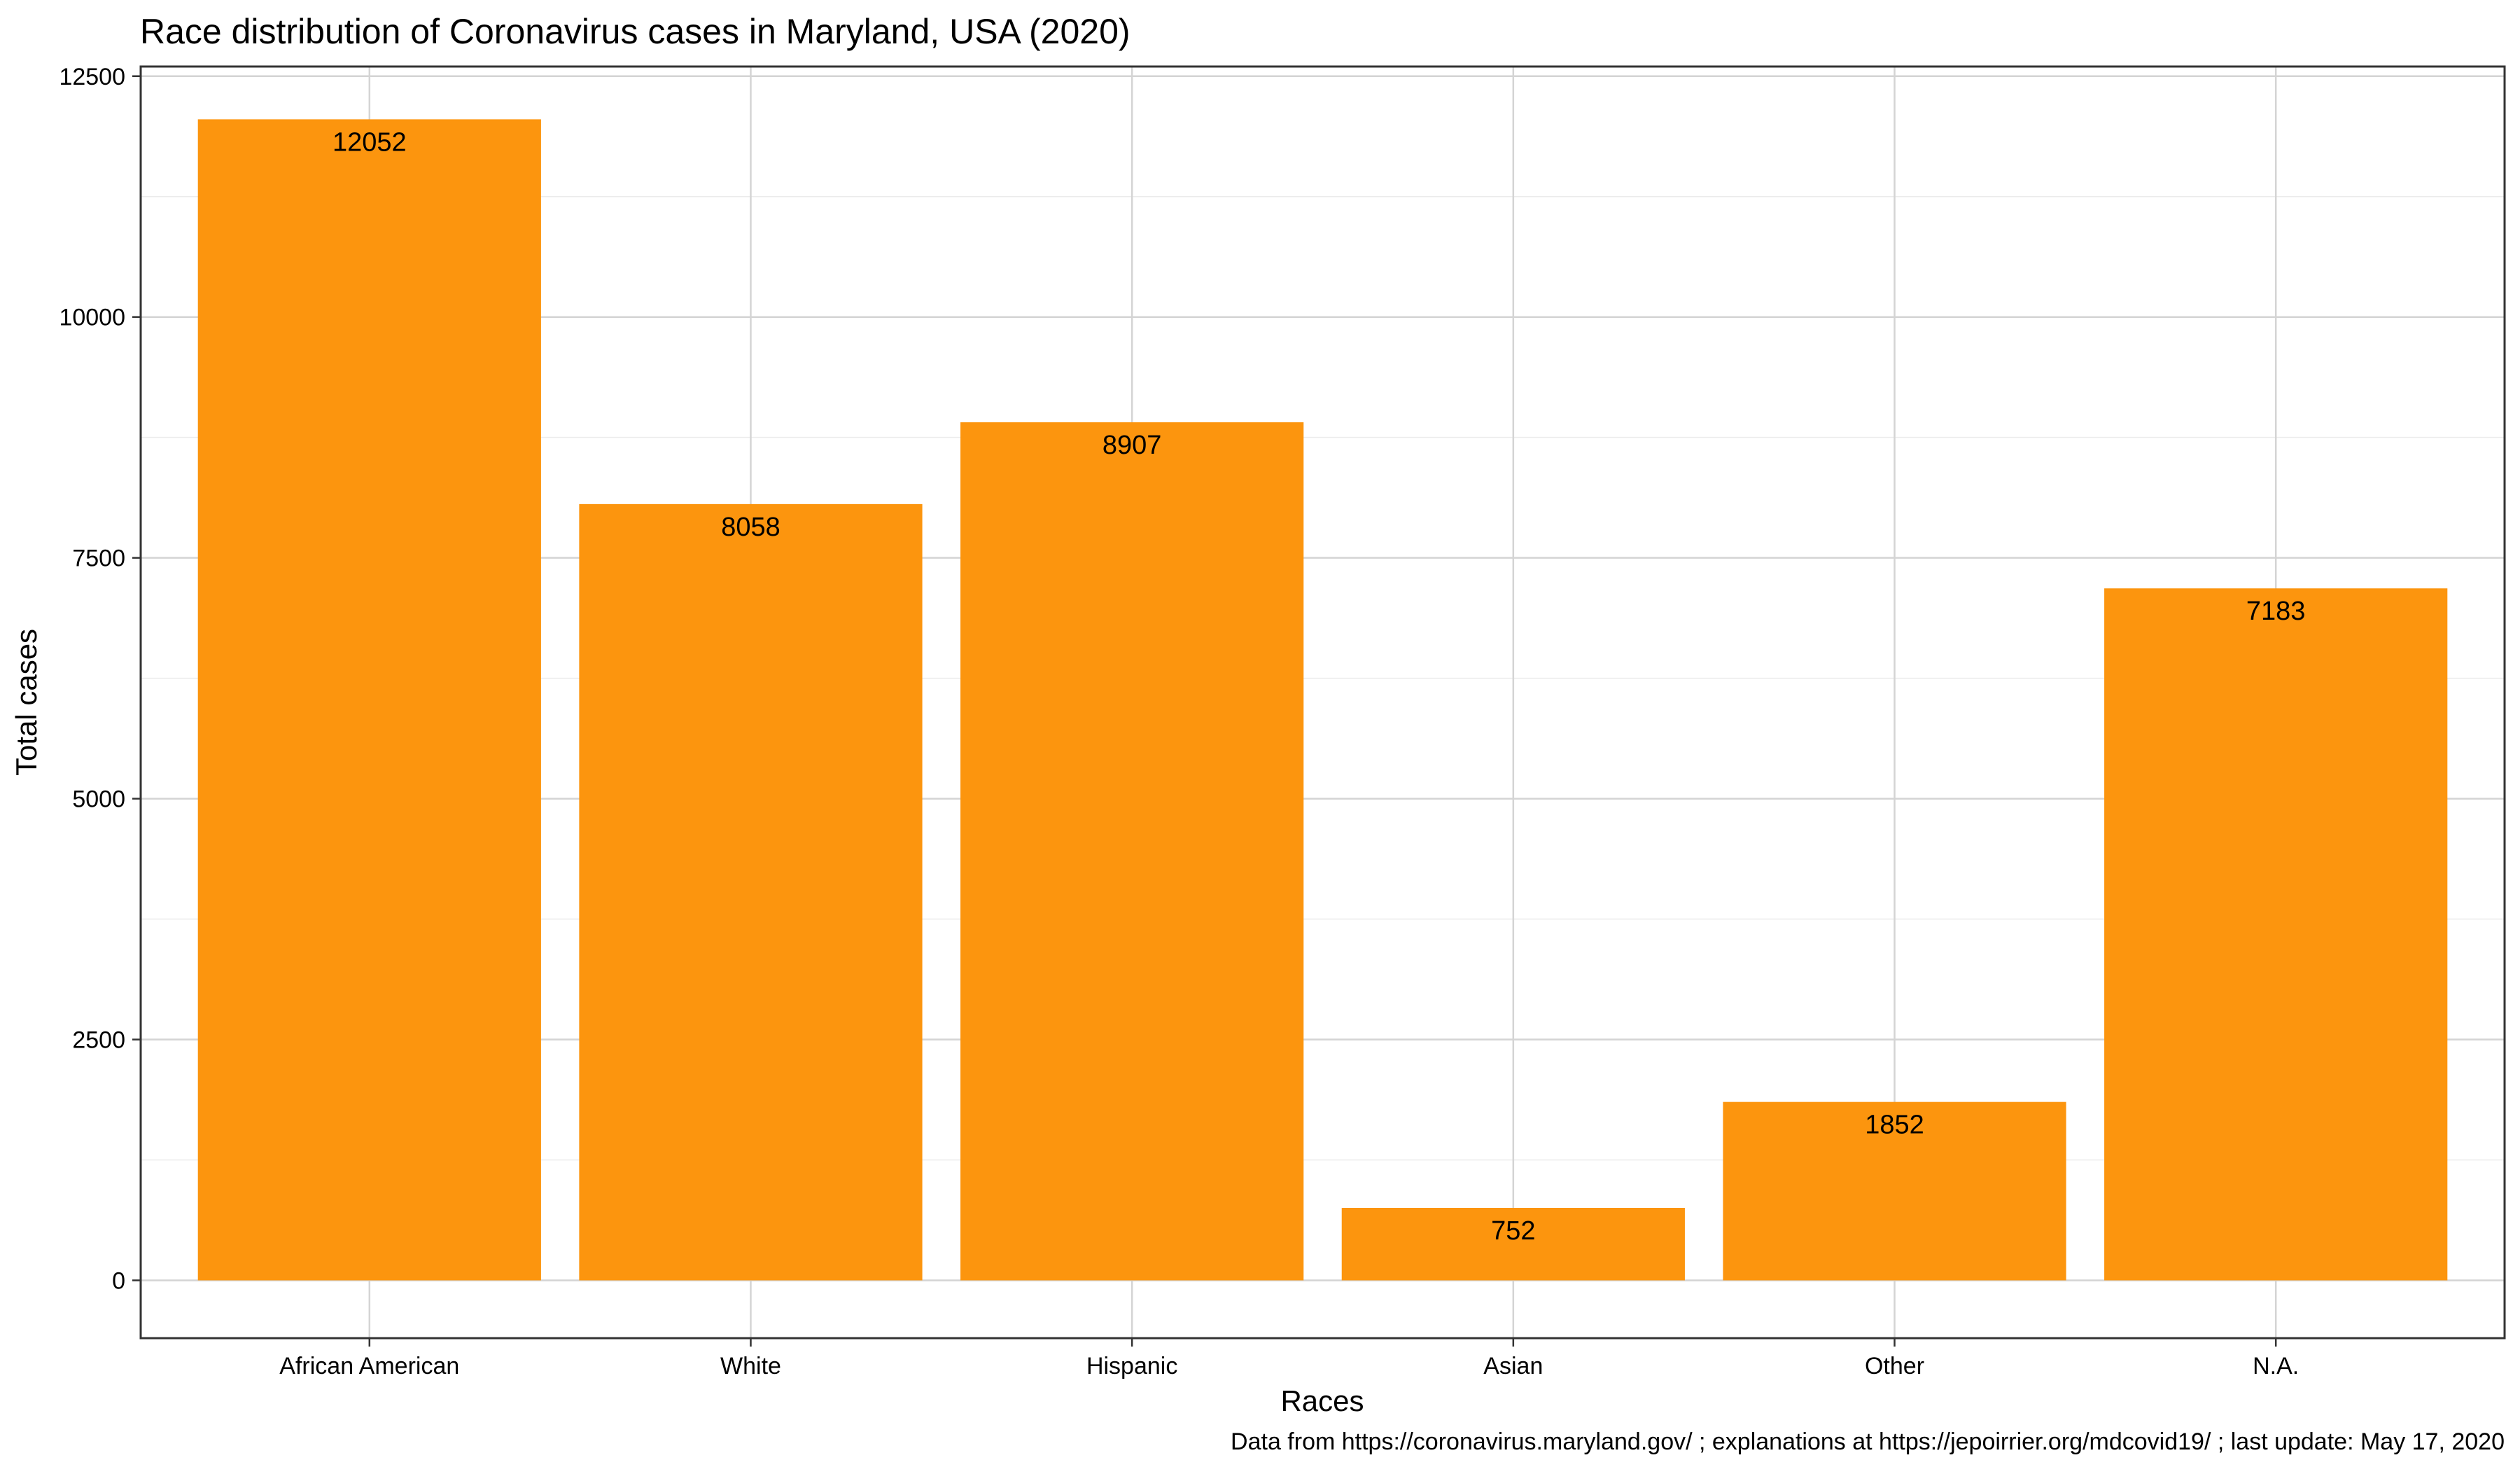  What do you see at coordinates (2276, 1366) in the screenshot?
I see `x-tick-label: N.A.` at bounding box center [2276, 1366].